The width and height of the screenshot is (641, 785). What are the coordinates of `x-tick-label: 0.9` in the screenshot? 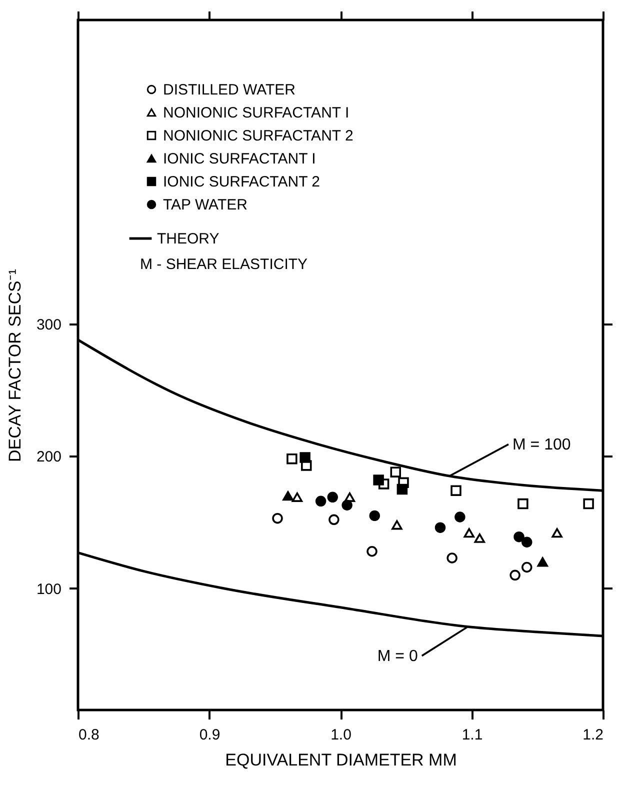 It's located at (209, 735).